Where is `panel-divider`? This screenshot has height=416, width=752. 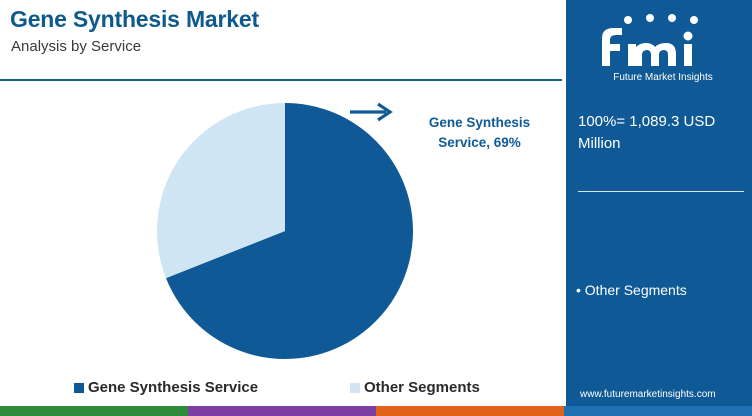
panel-divider is located at coordinates (661, 191).